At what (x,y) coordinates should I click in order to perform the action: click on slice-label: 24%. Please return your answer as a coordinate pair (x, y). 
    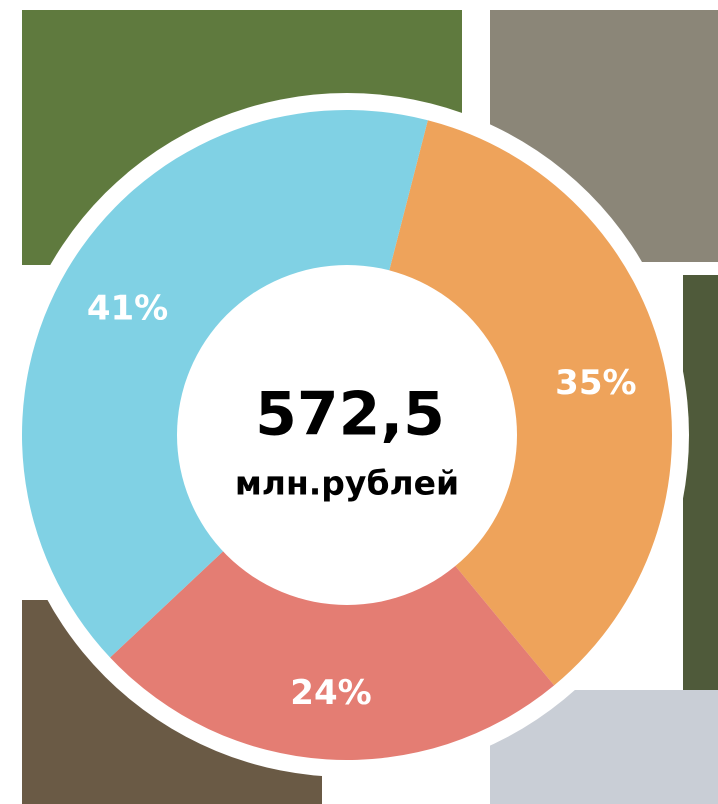
    Looking at the image, I should click on (330, 693).